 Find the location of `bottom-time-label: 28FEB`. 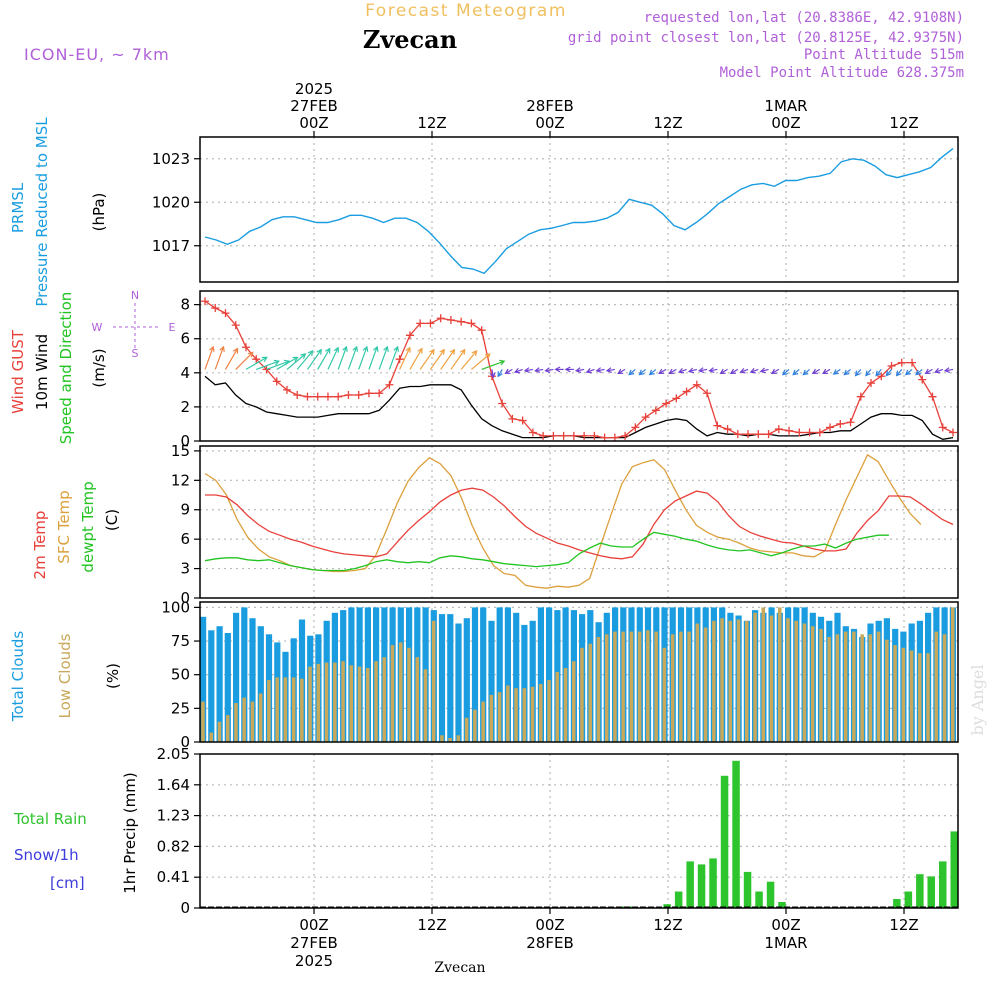

bottom-time-label: 28FEB is located at coordinates (549, 943).